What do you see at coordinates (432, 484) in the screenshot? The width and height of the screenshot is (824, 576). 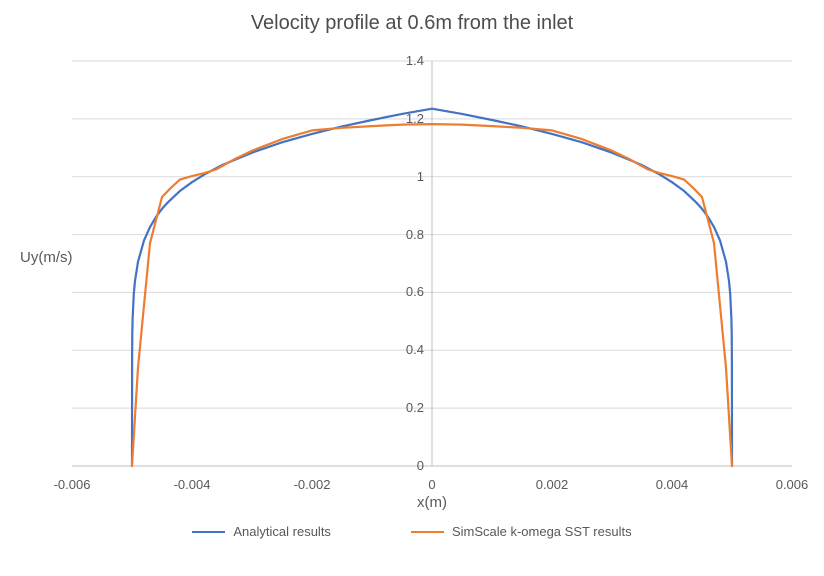 I see `x-tick-label: 0` at bounding box center [432, 484].